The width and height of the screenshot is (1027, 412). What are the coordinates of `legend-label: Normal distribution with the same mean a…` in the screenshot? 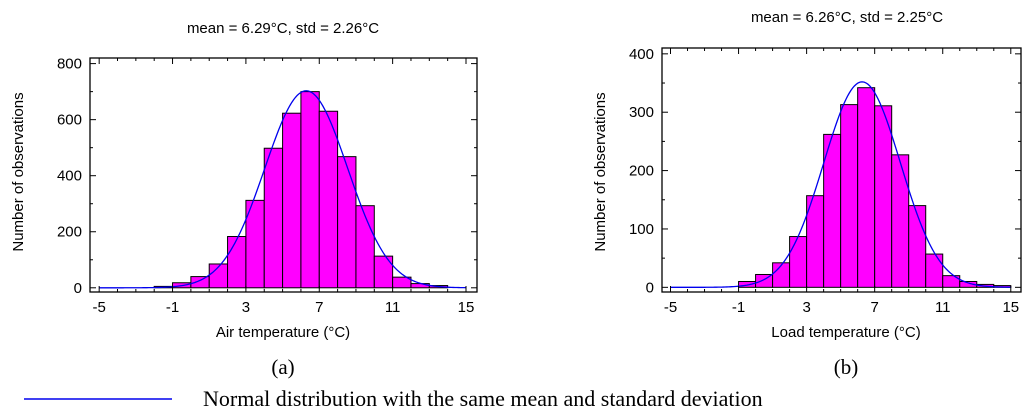 It's located at (483, 398).